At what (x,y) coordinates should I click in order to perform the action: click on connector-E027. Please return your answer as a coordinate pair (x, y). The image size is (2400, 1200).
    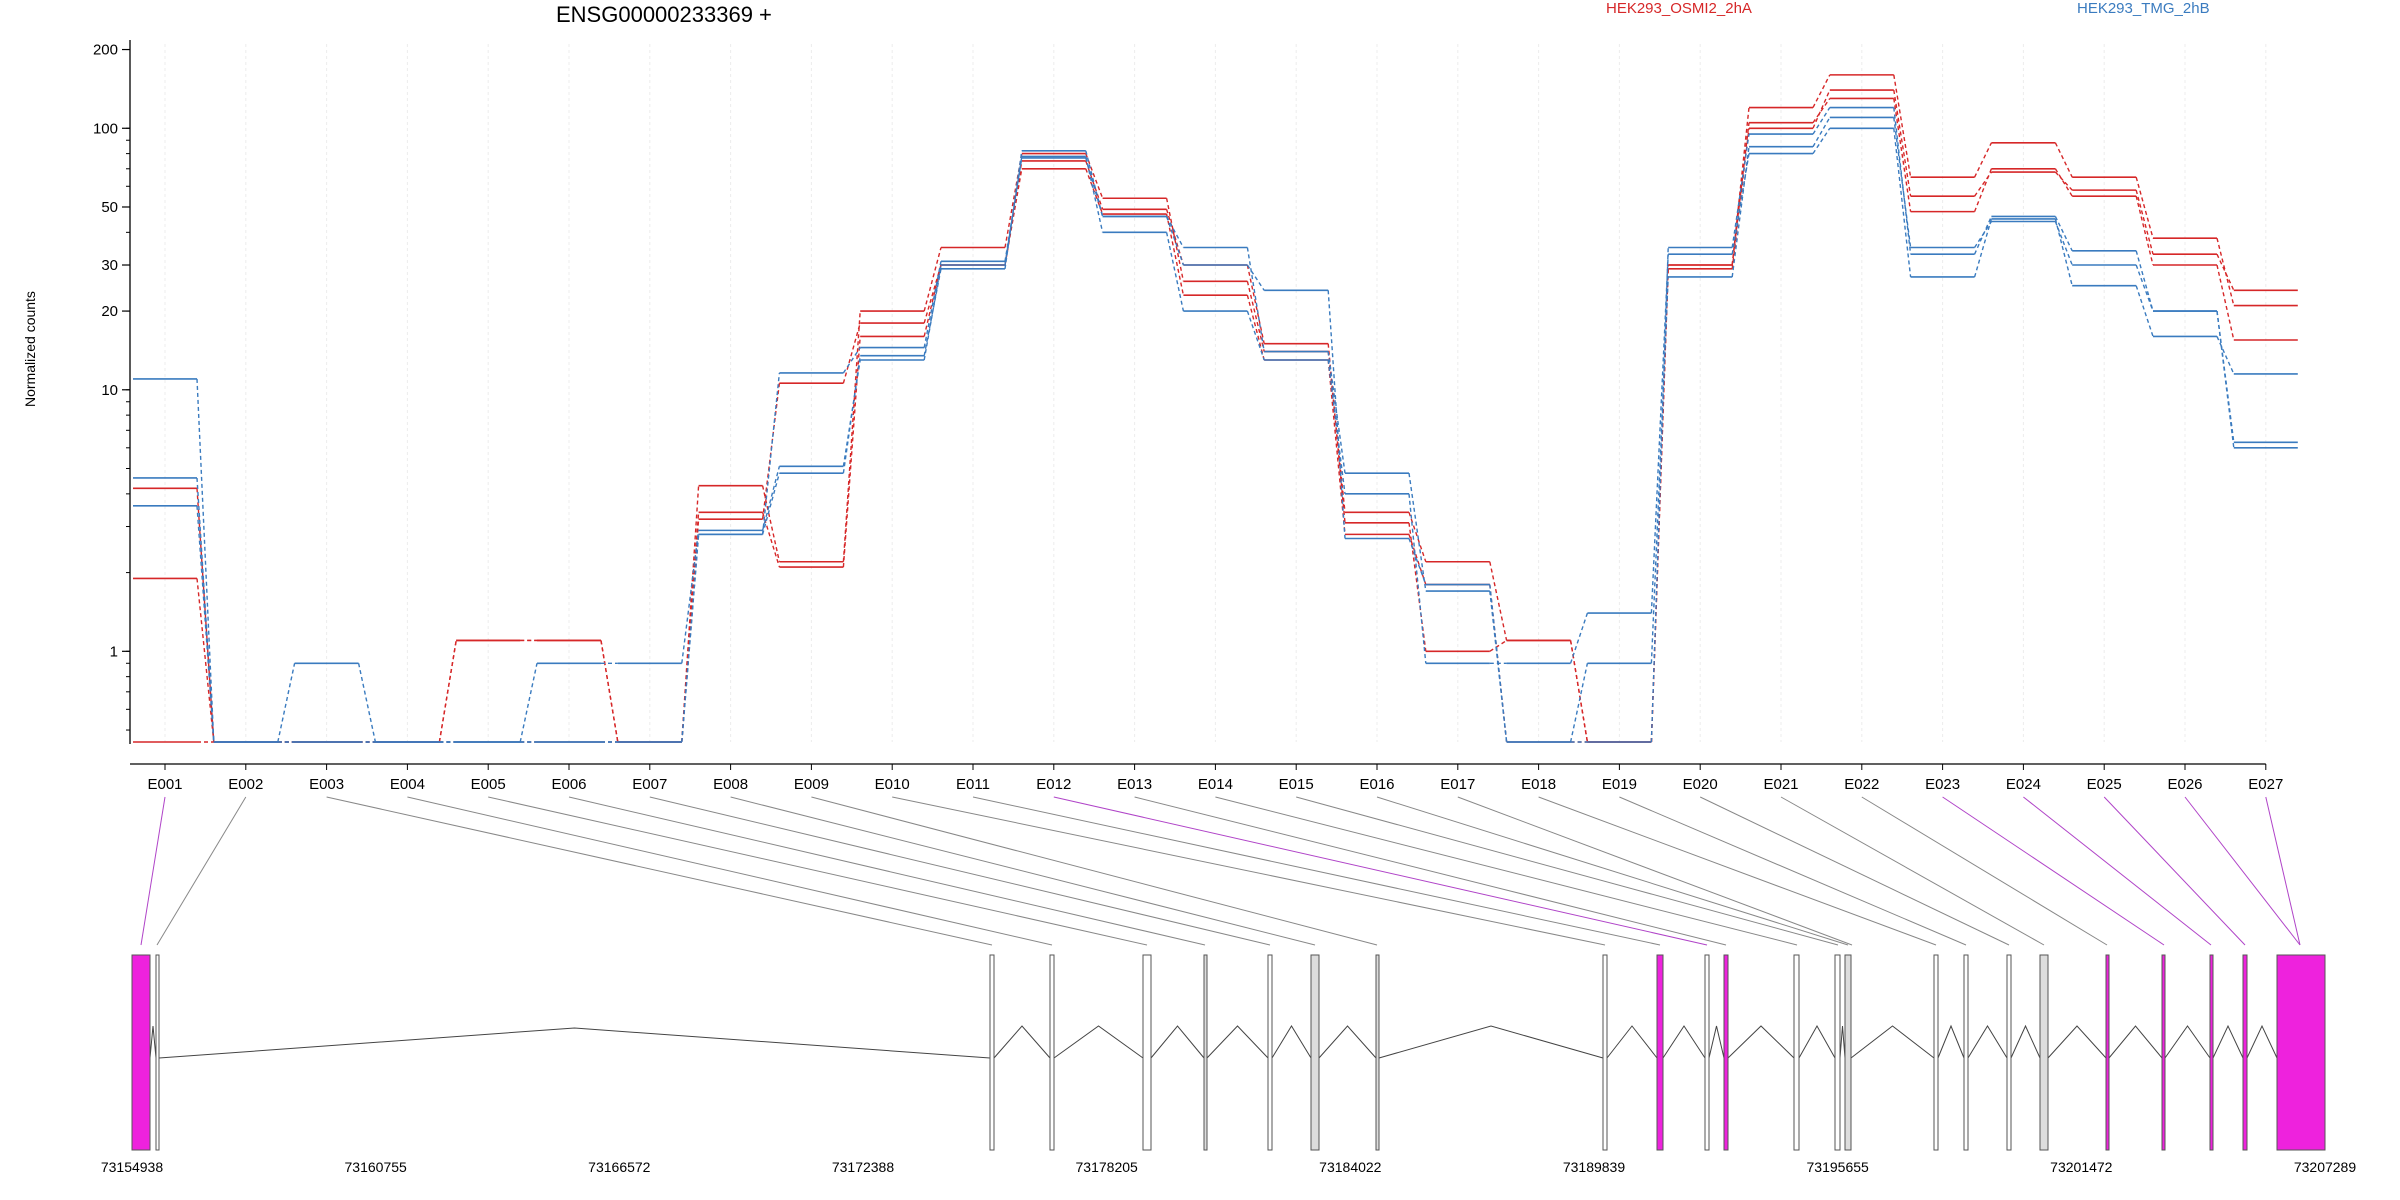
    Looking at the image, I should click on (2283, 871).